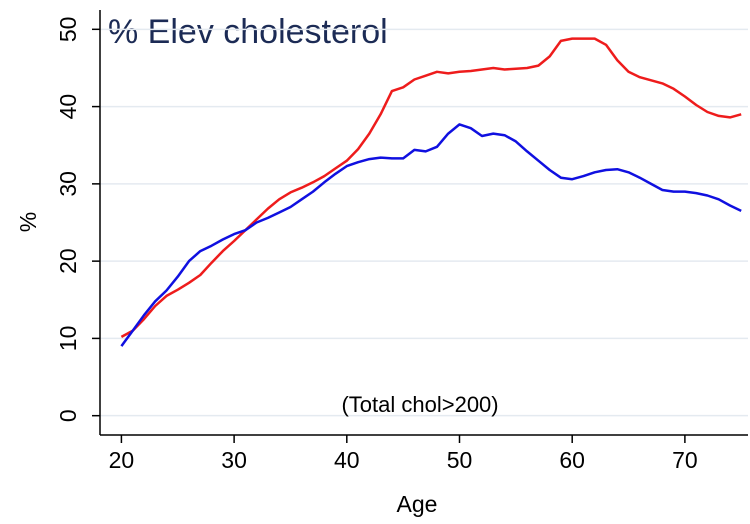 The width and height of the screenshot is (750, 524). What do you see at coordinates (122, 460) in the screenshot?
I see `x-tick-label: 20` at bounding box center [122, 460].